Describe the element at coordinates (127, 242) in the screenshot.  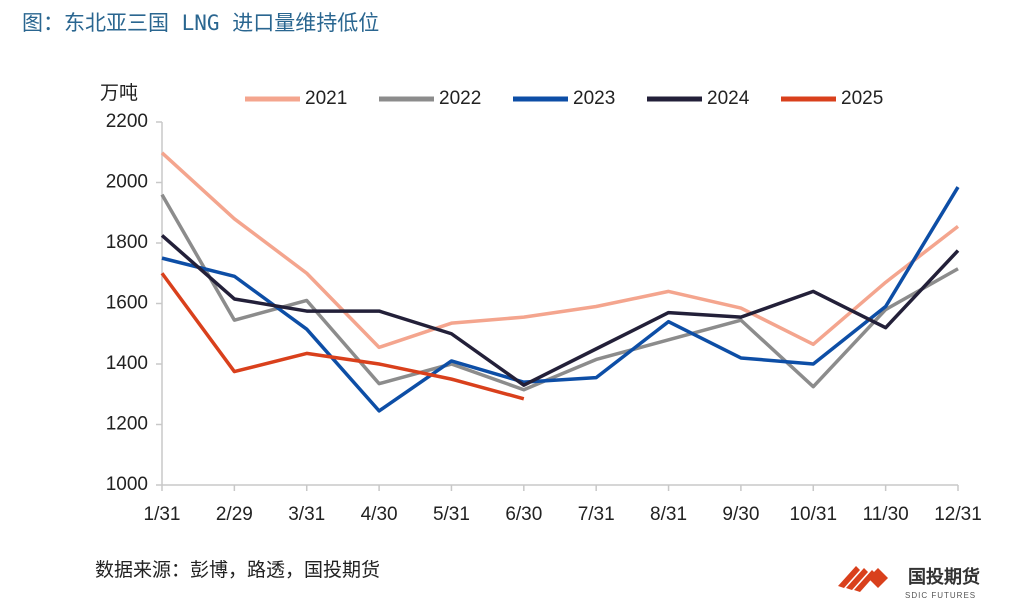
I see `y-tick-label: 1800` at that location.